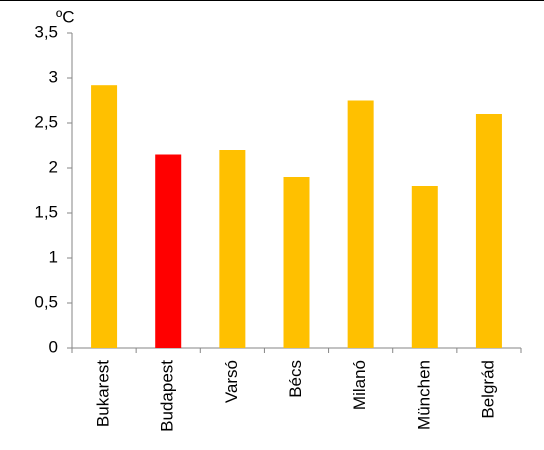 The image size is (544, 450). I want to click on x-tick-label: Bécs, so click(295, 379).